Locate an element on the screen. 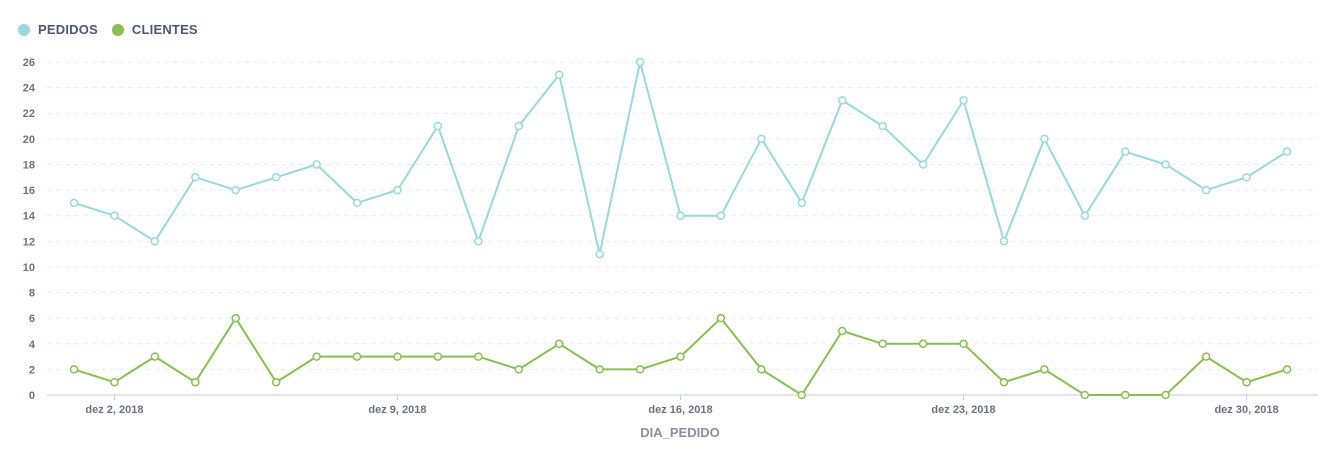 The width and height of the screenshot is (1341, 459). x-tick-label: dez 23, 2018 is located at coordinates (963, 410).